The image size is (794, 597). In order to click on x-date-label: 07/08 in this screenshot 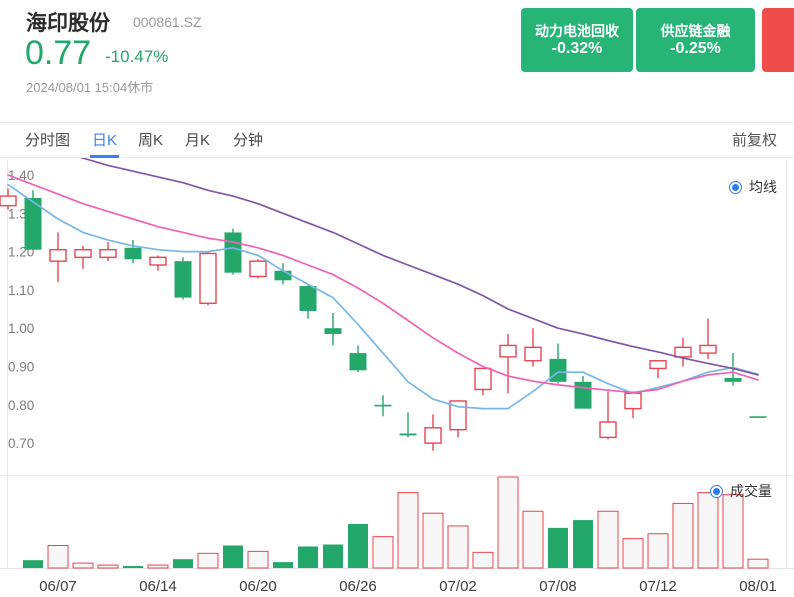, I will do `click(558, 586)`.